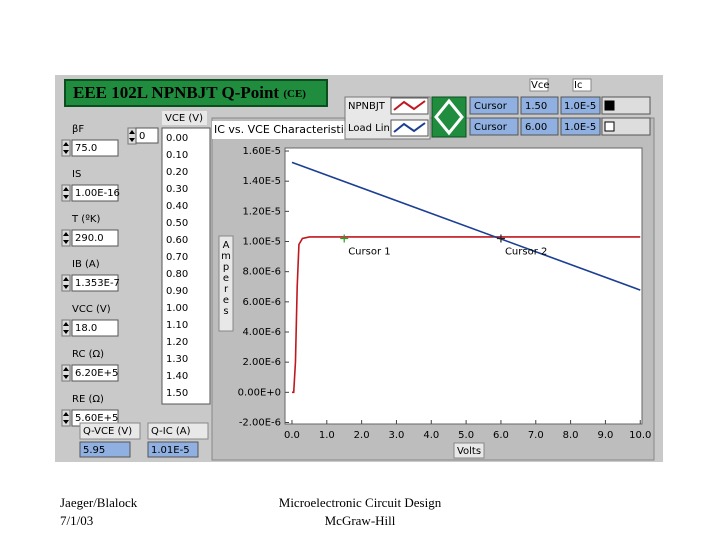 The width and height of the screenshot is (720, 540). I want to click on control-value: 290.0, so click(89, 238).